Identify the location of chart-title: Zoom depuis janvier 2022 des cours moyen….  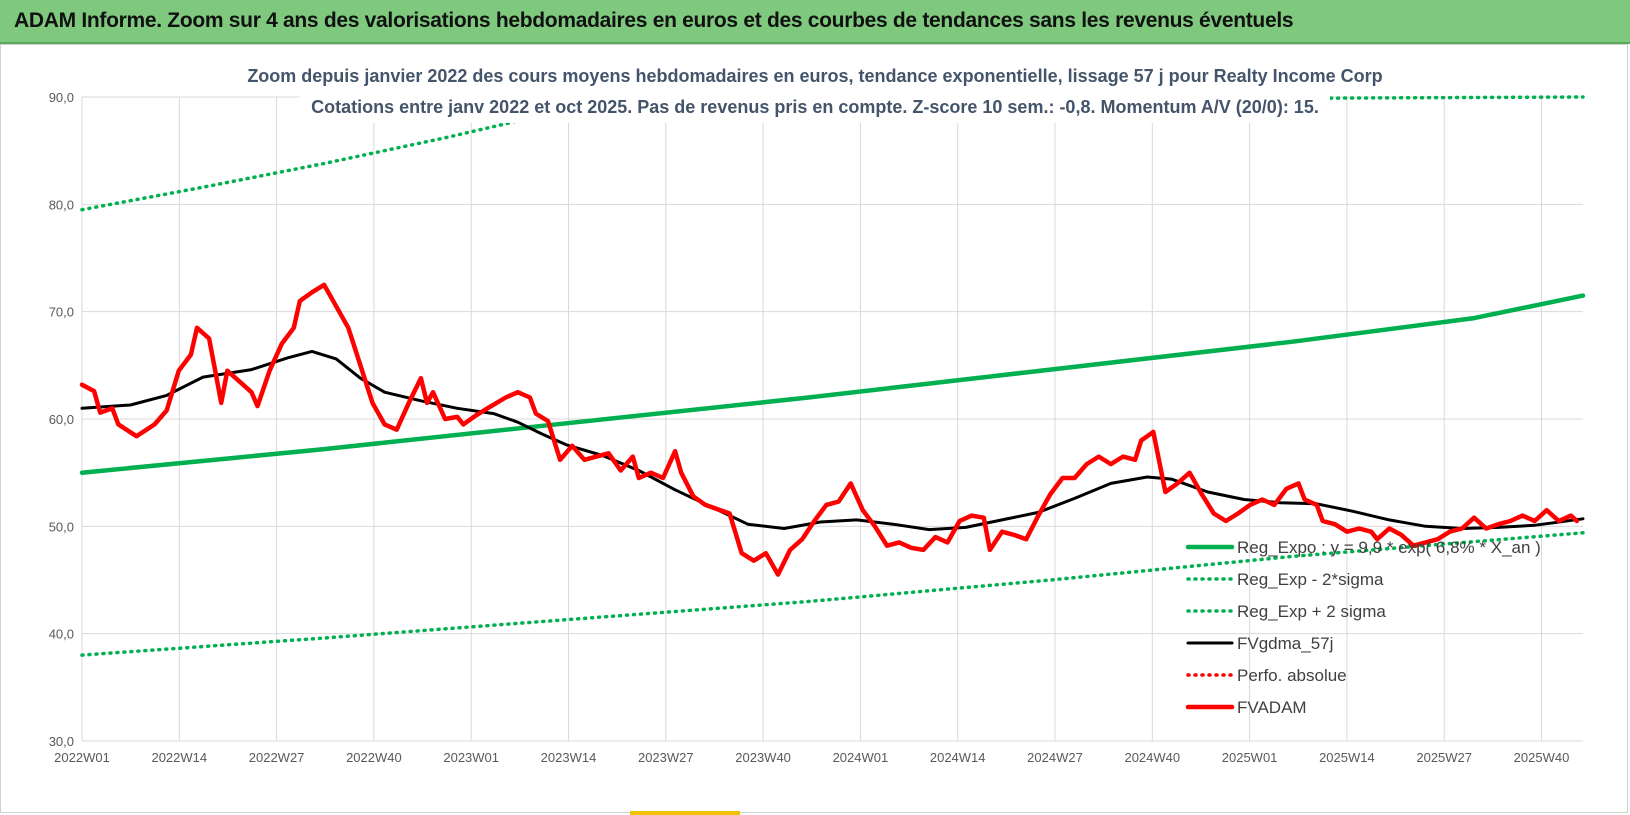
(815, 76).